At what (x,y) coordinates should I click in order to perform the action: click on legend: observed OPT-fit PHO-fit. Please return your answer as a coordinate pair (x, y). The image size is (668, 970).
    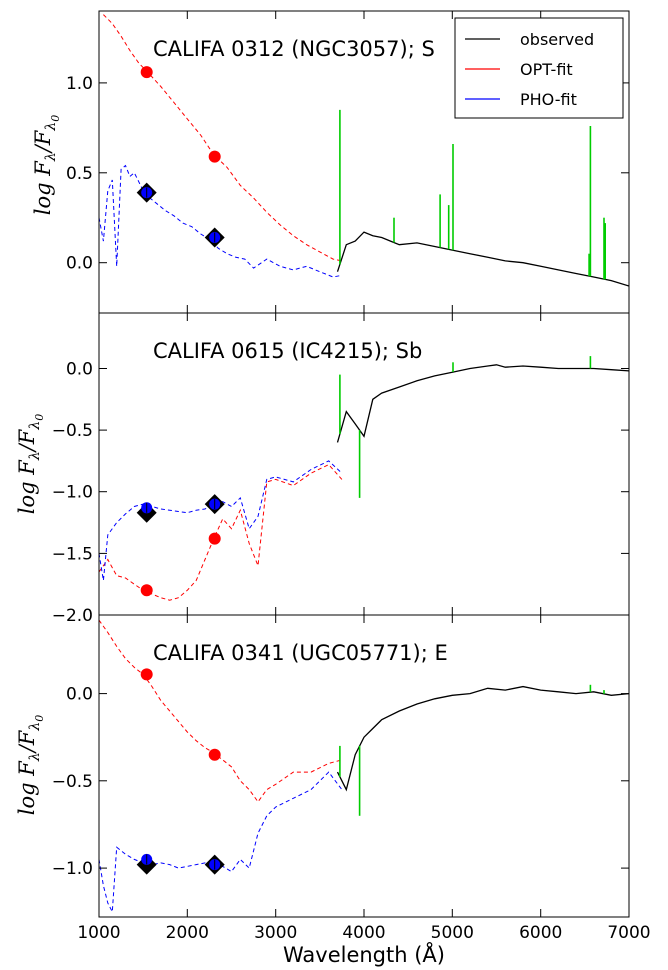
    Looking at the image, I should click on (539, 68).